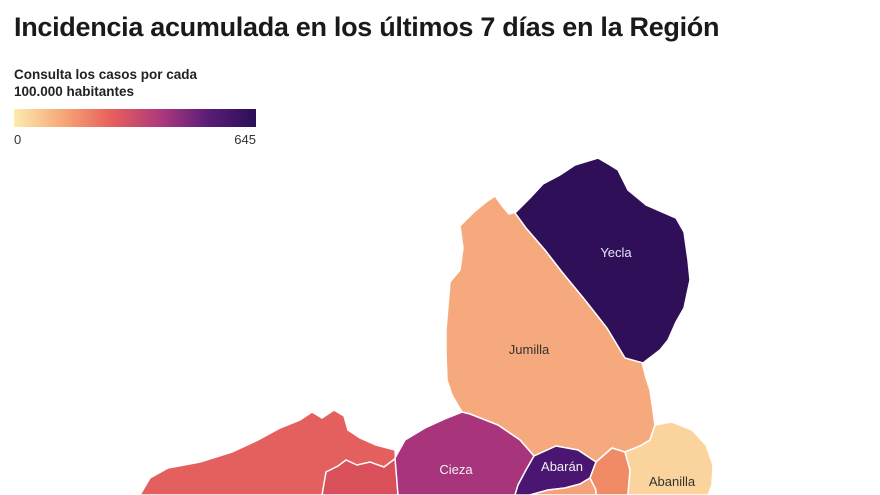 The height and width of the screenshot is (495, 880). Describe the element at coordinates (456, 469) in the screenshot. I see `region-label-cieza: Cieza` at that location.